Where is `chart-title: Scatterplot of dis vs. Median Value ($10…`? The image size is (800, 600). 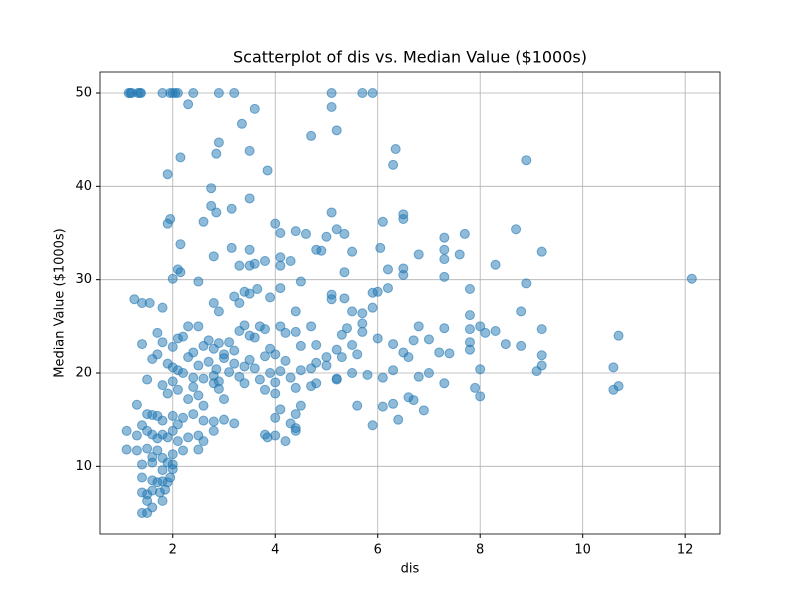
chart-title: Scatterplot of dis vs. Median Value ($10… is located at coordinates (410, 57).